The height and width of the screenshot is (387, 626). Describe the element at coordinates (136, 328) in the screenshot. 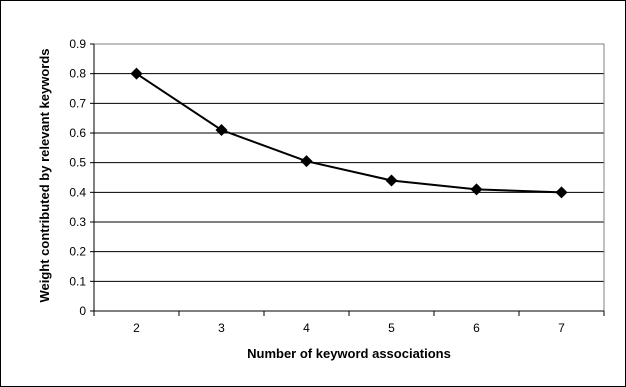

I see `x-tick-label: 2` at that location.